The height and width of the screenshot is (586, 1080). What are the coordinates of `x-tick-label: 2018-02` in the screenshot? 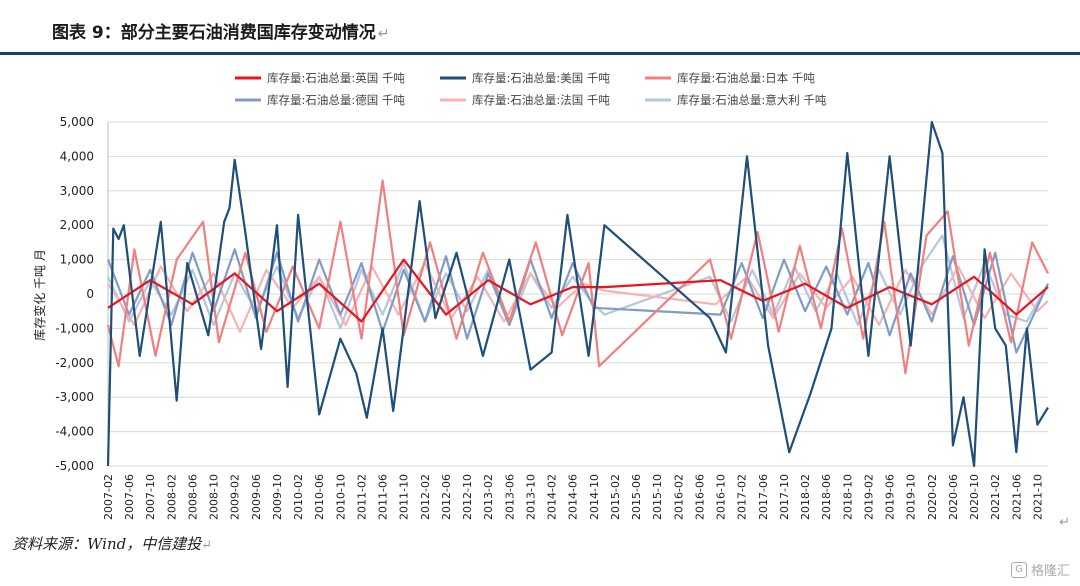 It's located at (805, 497).